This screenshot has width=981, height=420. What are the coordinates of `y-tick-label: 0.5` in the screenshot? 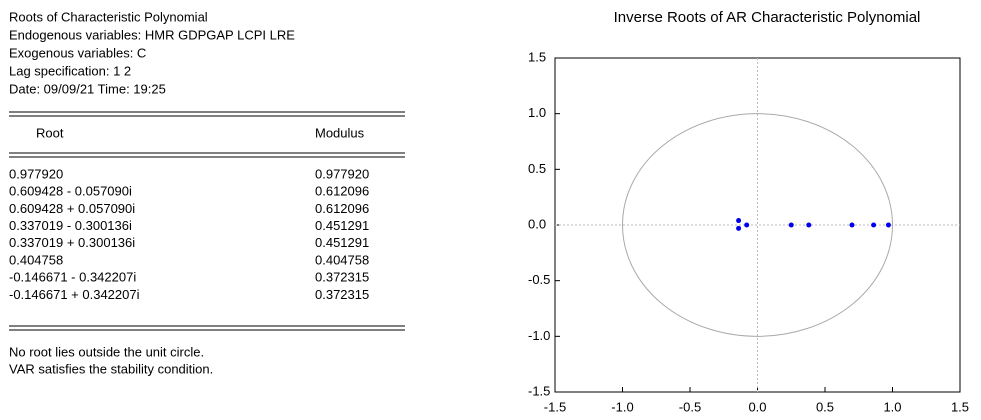 It's located at (537, 168).